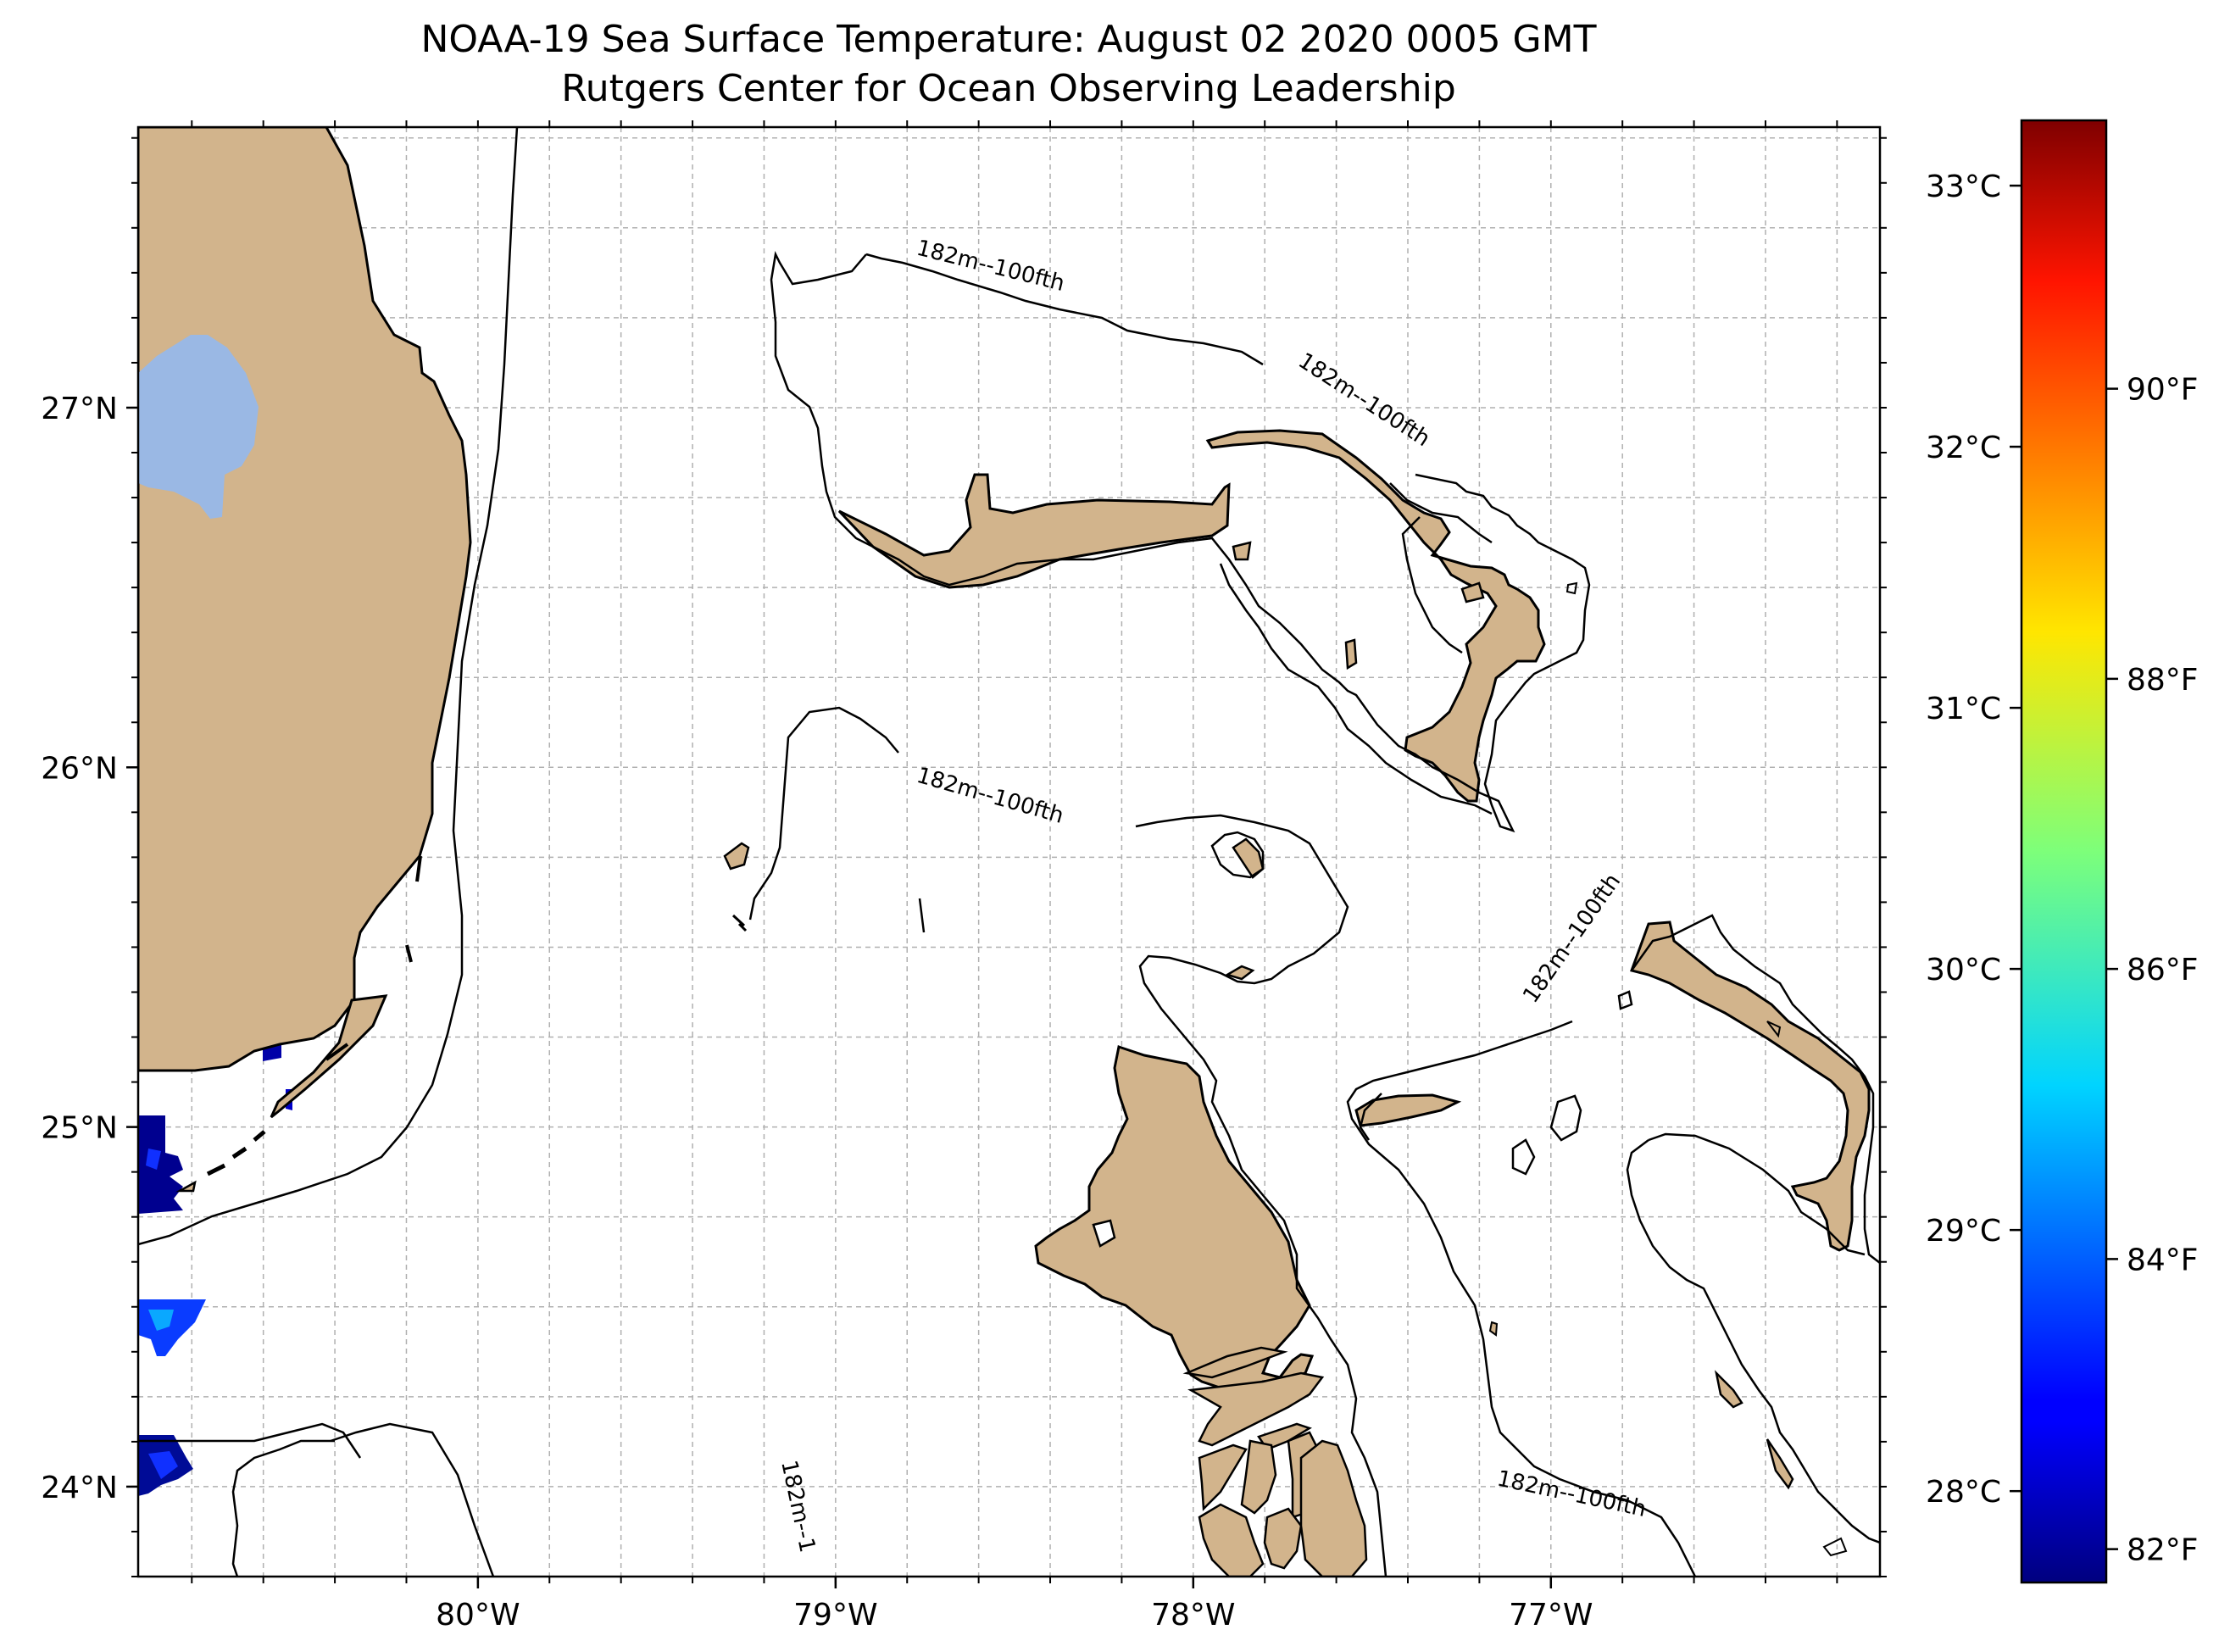 This screenshot has width=2230, height=1652. Describe the element at coordinates (1193, 1615) in the screenshot. I see `lon-tick-label: 78°W` at that location.